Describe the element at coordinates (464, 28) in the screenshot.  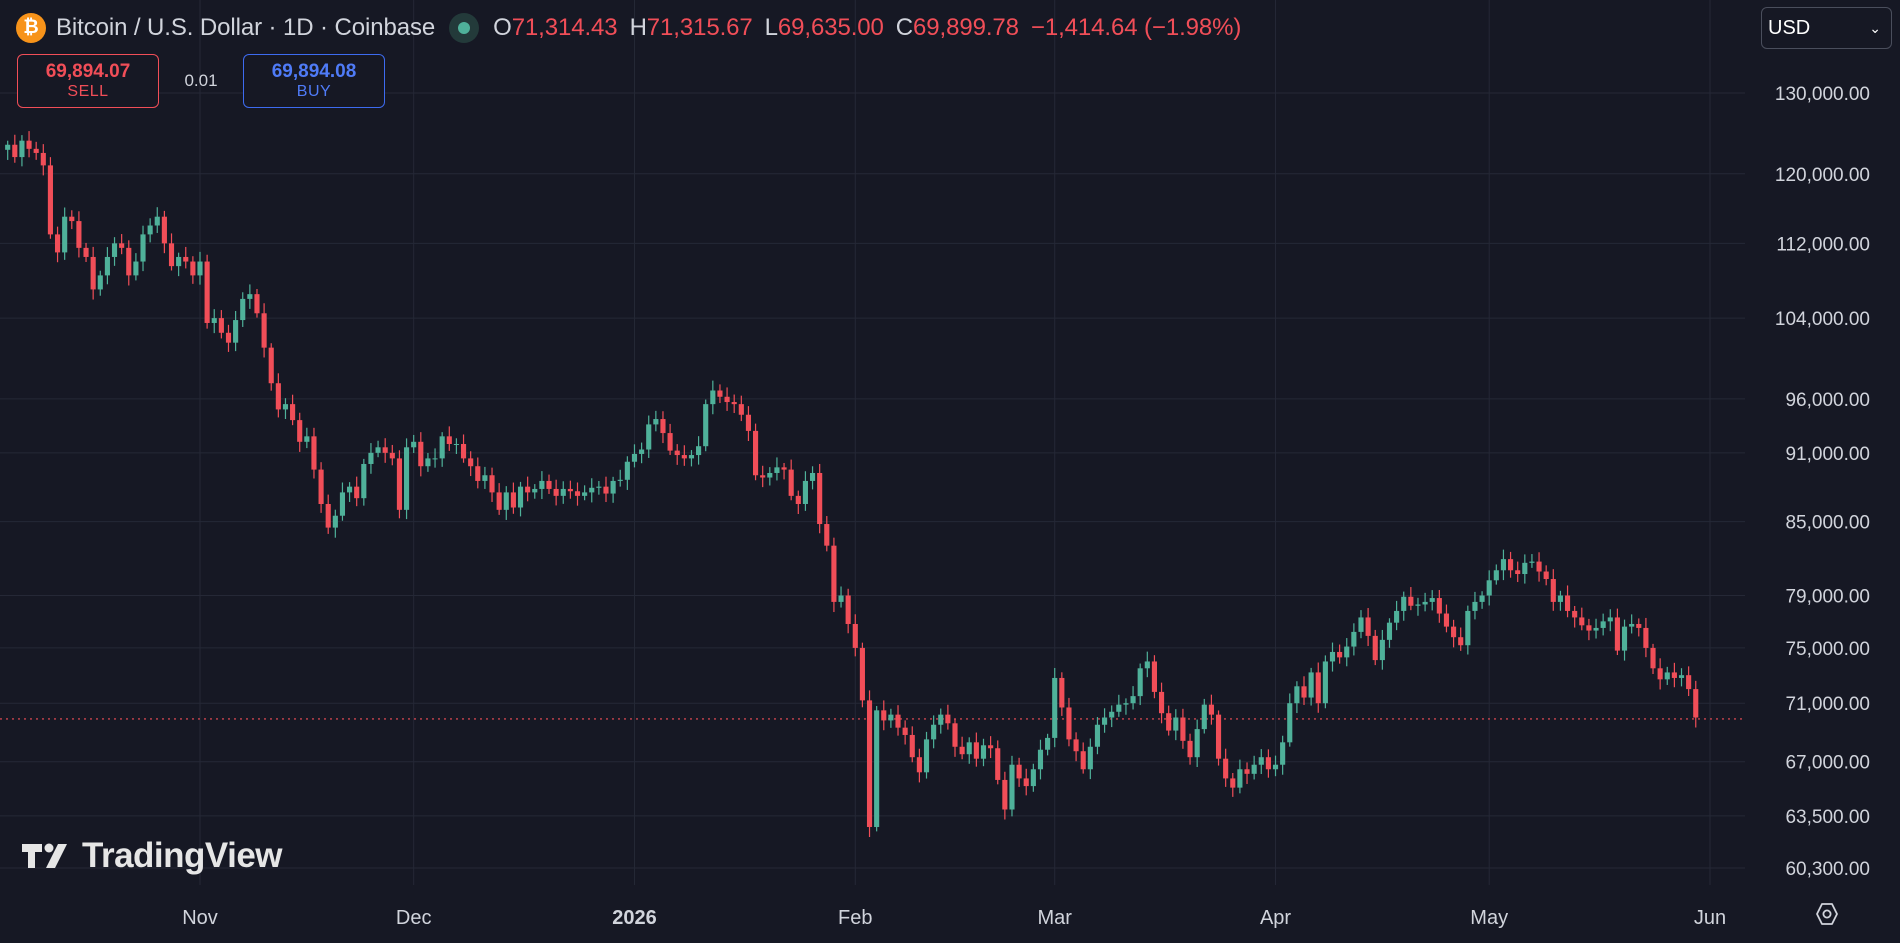
I see `market-open-dot-icon` at that location.